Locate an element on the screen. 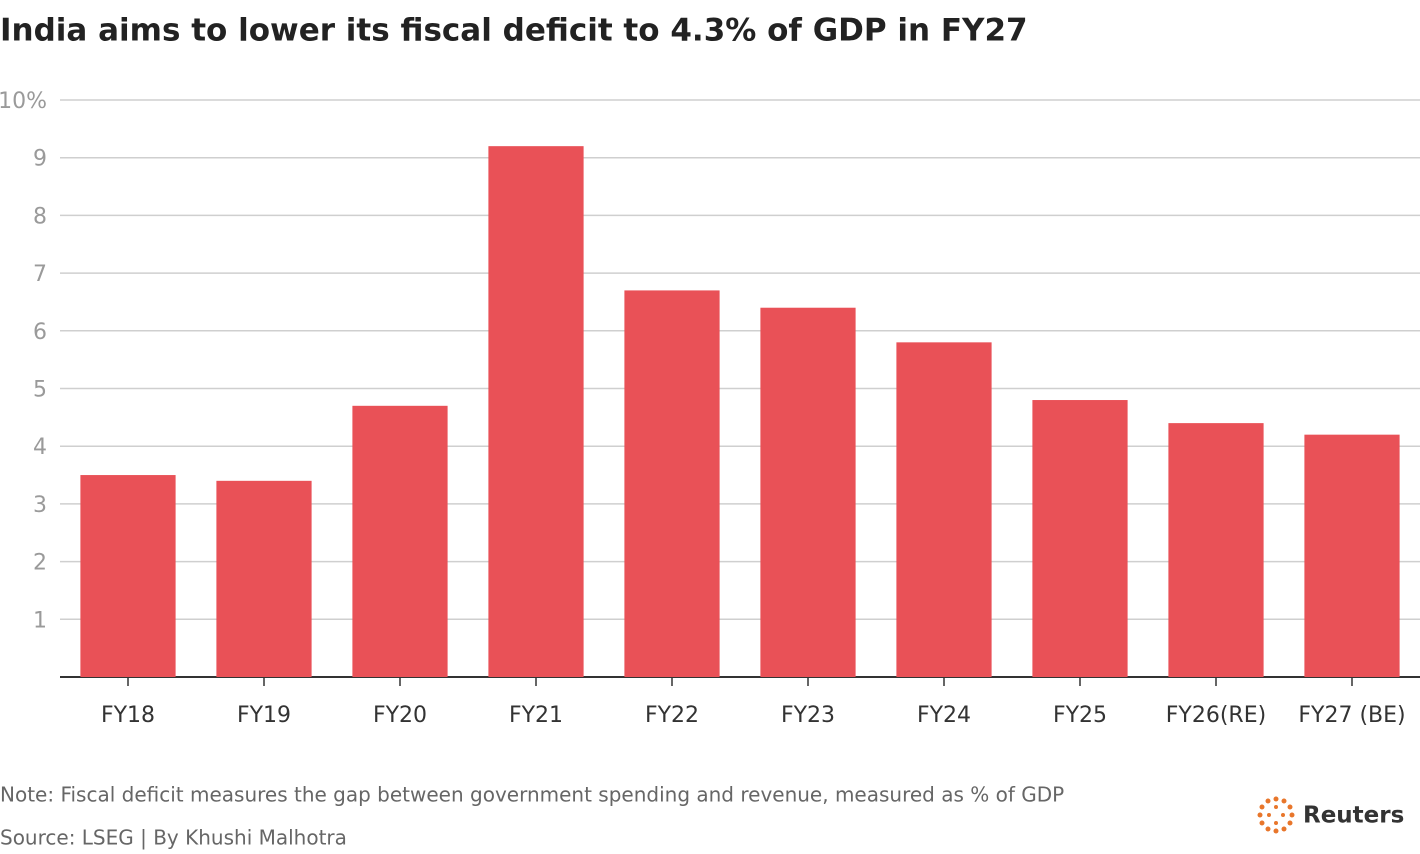 The width and height of the screenshot is (1420, 854). y-tick-label: 3 is located at coordinates (40, 505).